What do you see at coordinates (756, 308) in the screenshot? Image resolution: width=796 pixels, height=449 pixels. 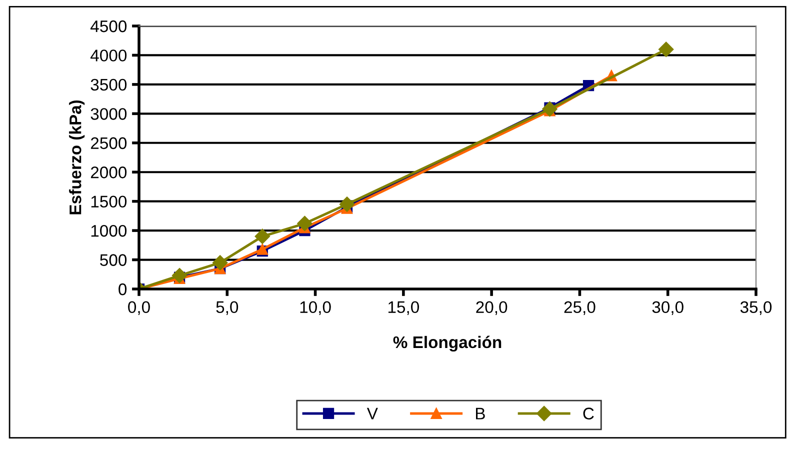 I see `x-tick-label: 35,0` at bounding box center [756, 308].